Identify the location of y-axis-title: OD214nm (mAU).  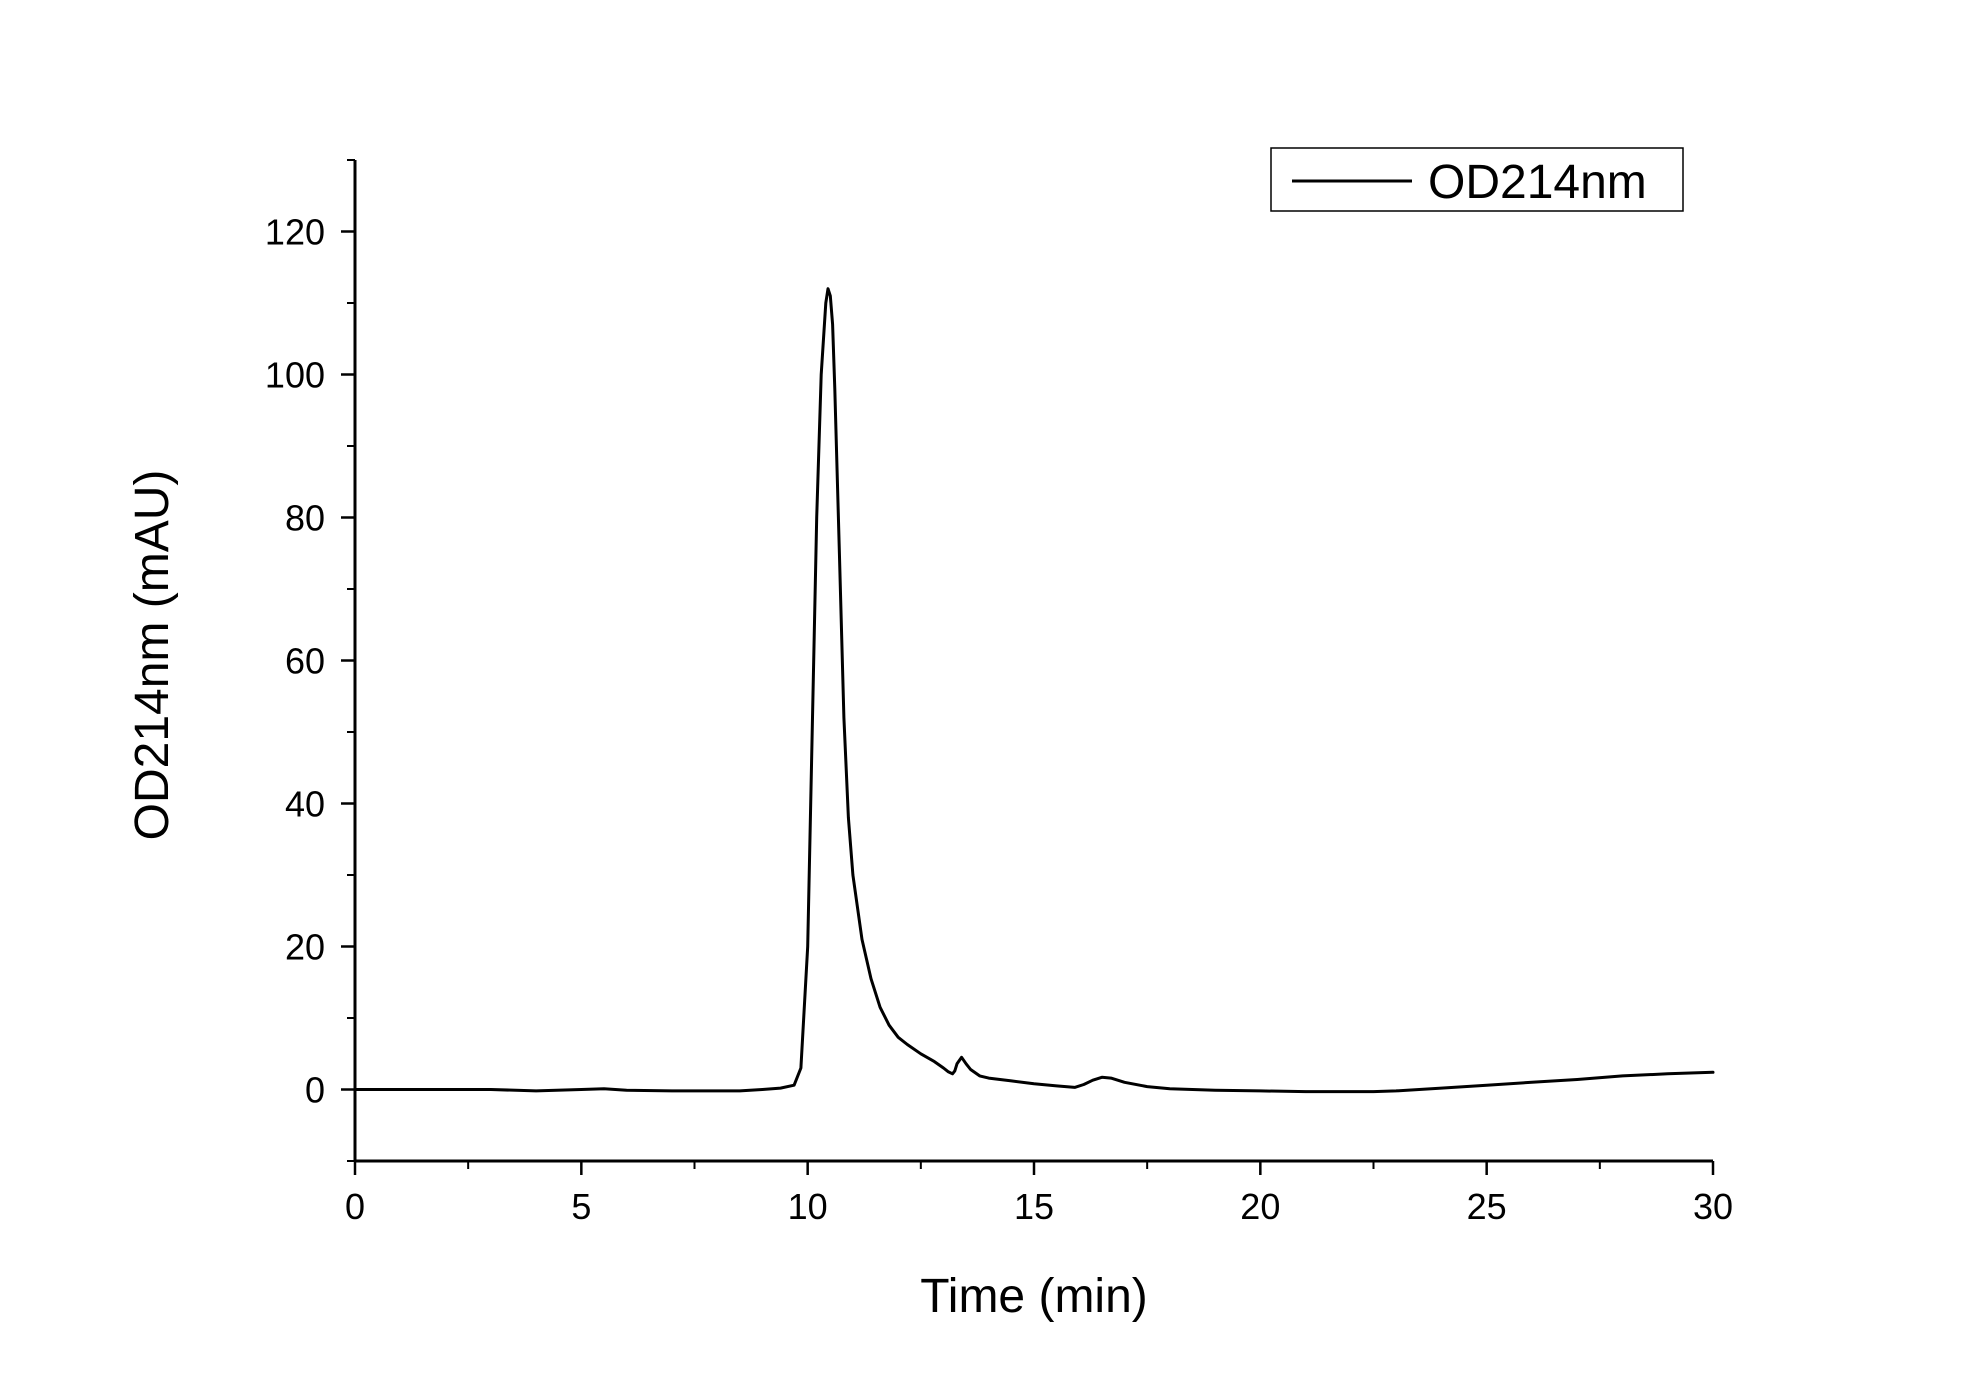
(152, 655).